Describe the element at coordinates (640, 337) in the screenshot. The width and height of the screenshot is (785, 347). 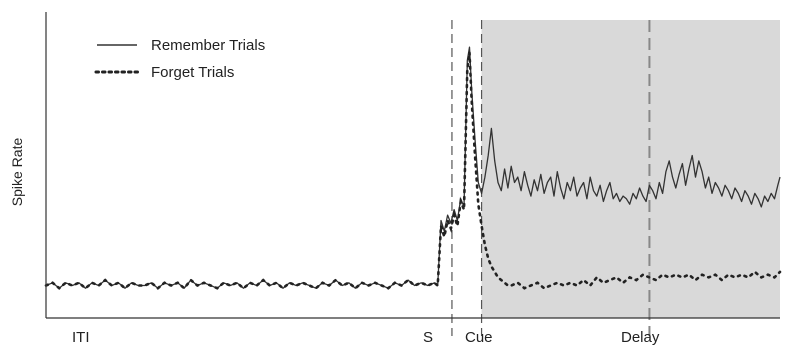
I see `epoch-label-delay: Delay` at that location.